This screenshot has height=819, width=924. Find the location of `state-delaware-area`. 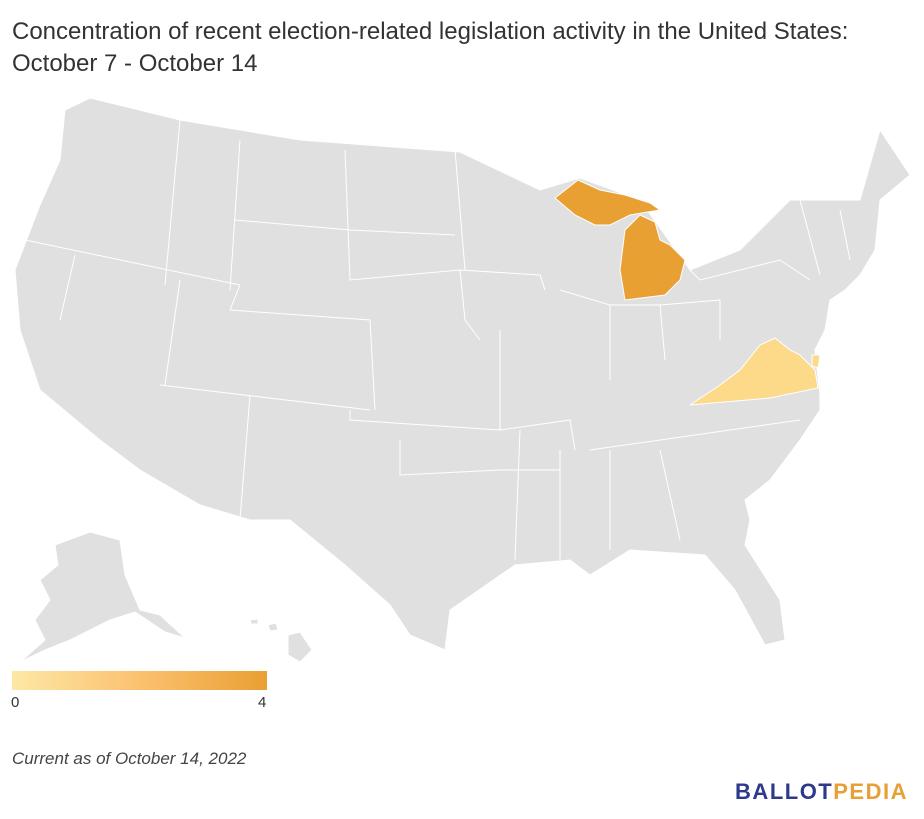

state-delaware-area is located at coordinates (816, 361).